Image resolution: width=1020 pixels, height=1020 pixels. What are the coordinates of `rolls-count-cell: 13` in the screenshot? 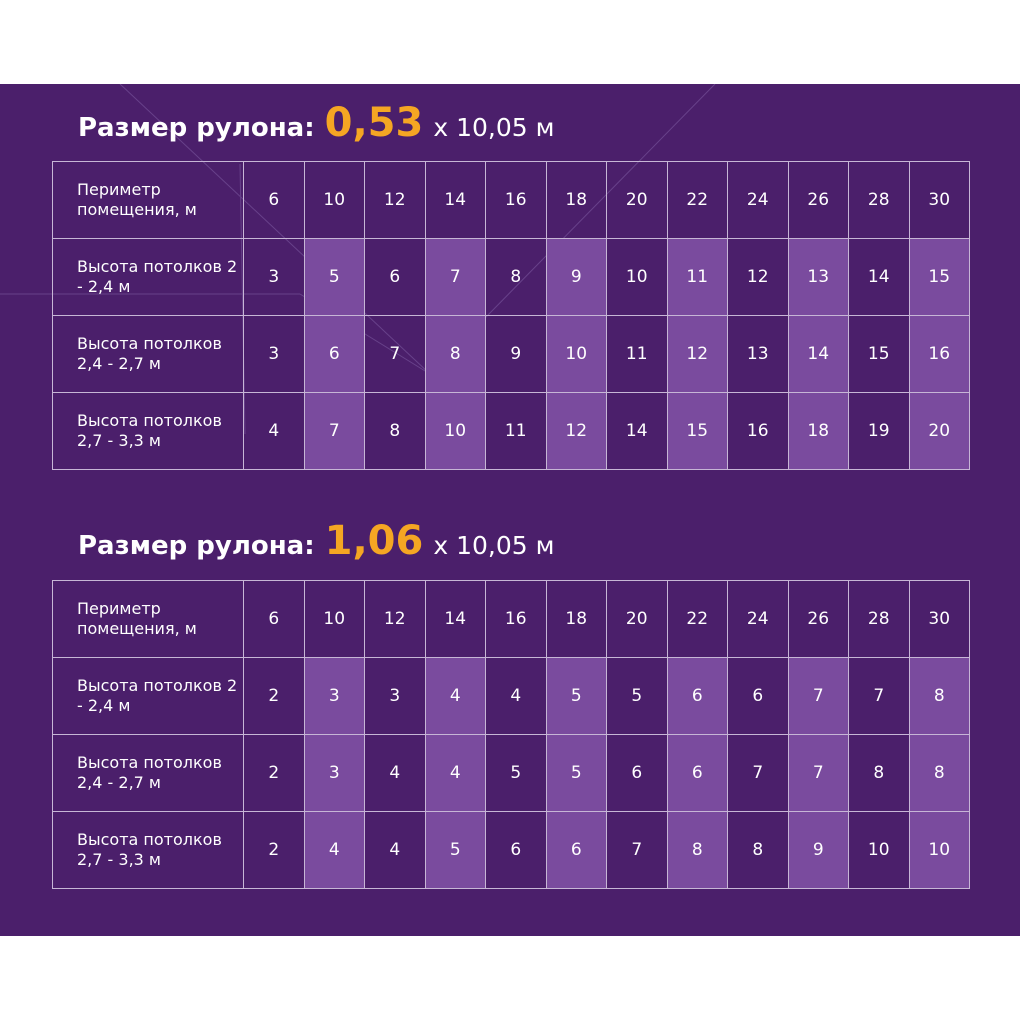 It's located at (758, 354).